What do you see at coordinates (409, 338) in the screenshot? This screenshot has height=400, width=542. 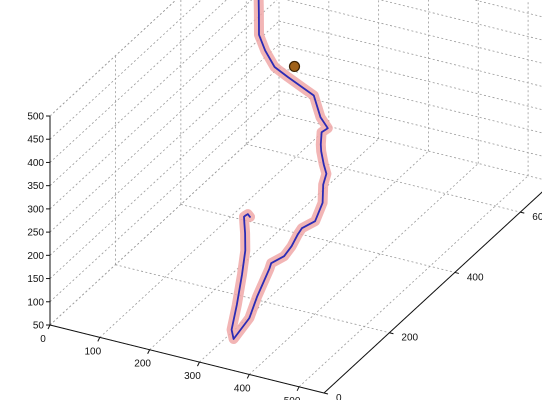 I see `y-tick-label: 200` at bounding box center [409, 338].